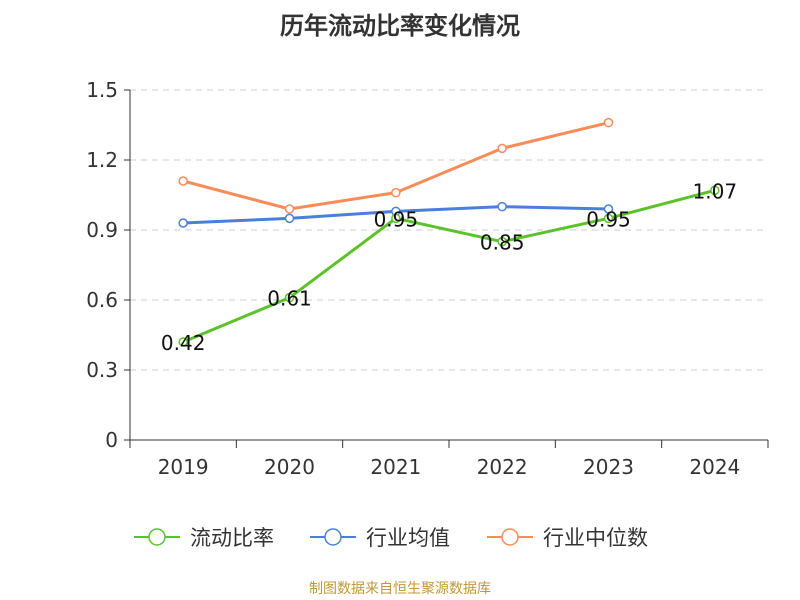 The width and height of the screenshot is (800, 600). What do you see at coordinates (102, 90) in the screenshot?
I see `y-tick-label: 1.5` at bounding box center [102, 90].